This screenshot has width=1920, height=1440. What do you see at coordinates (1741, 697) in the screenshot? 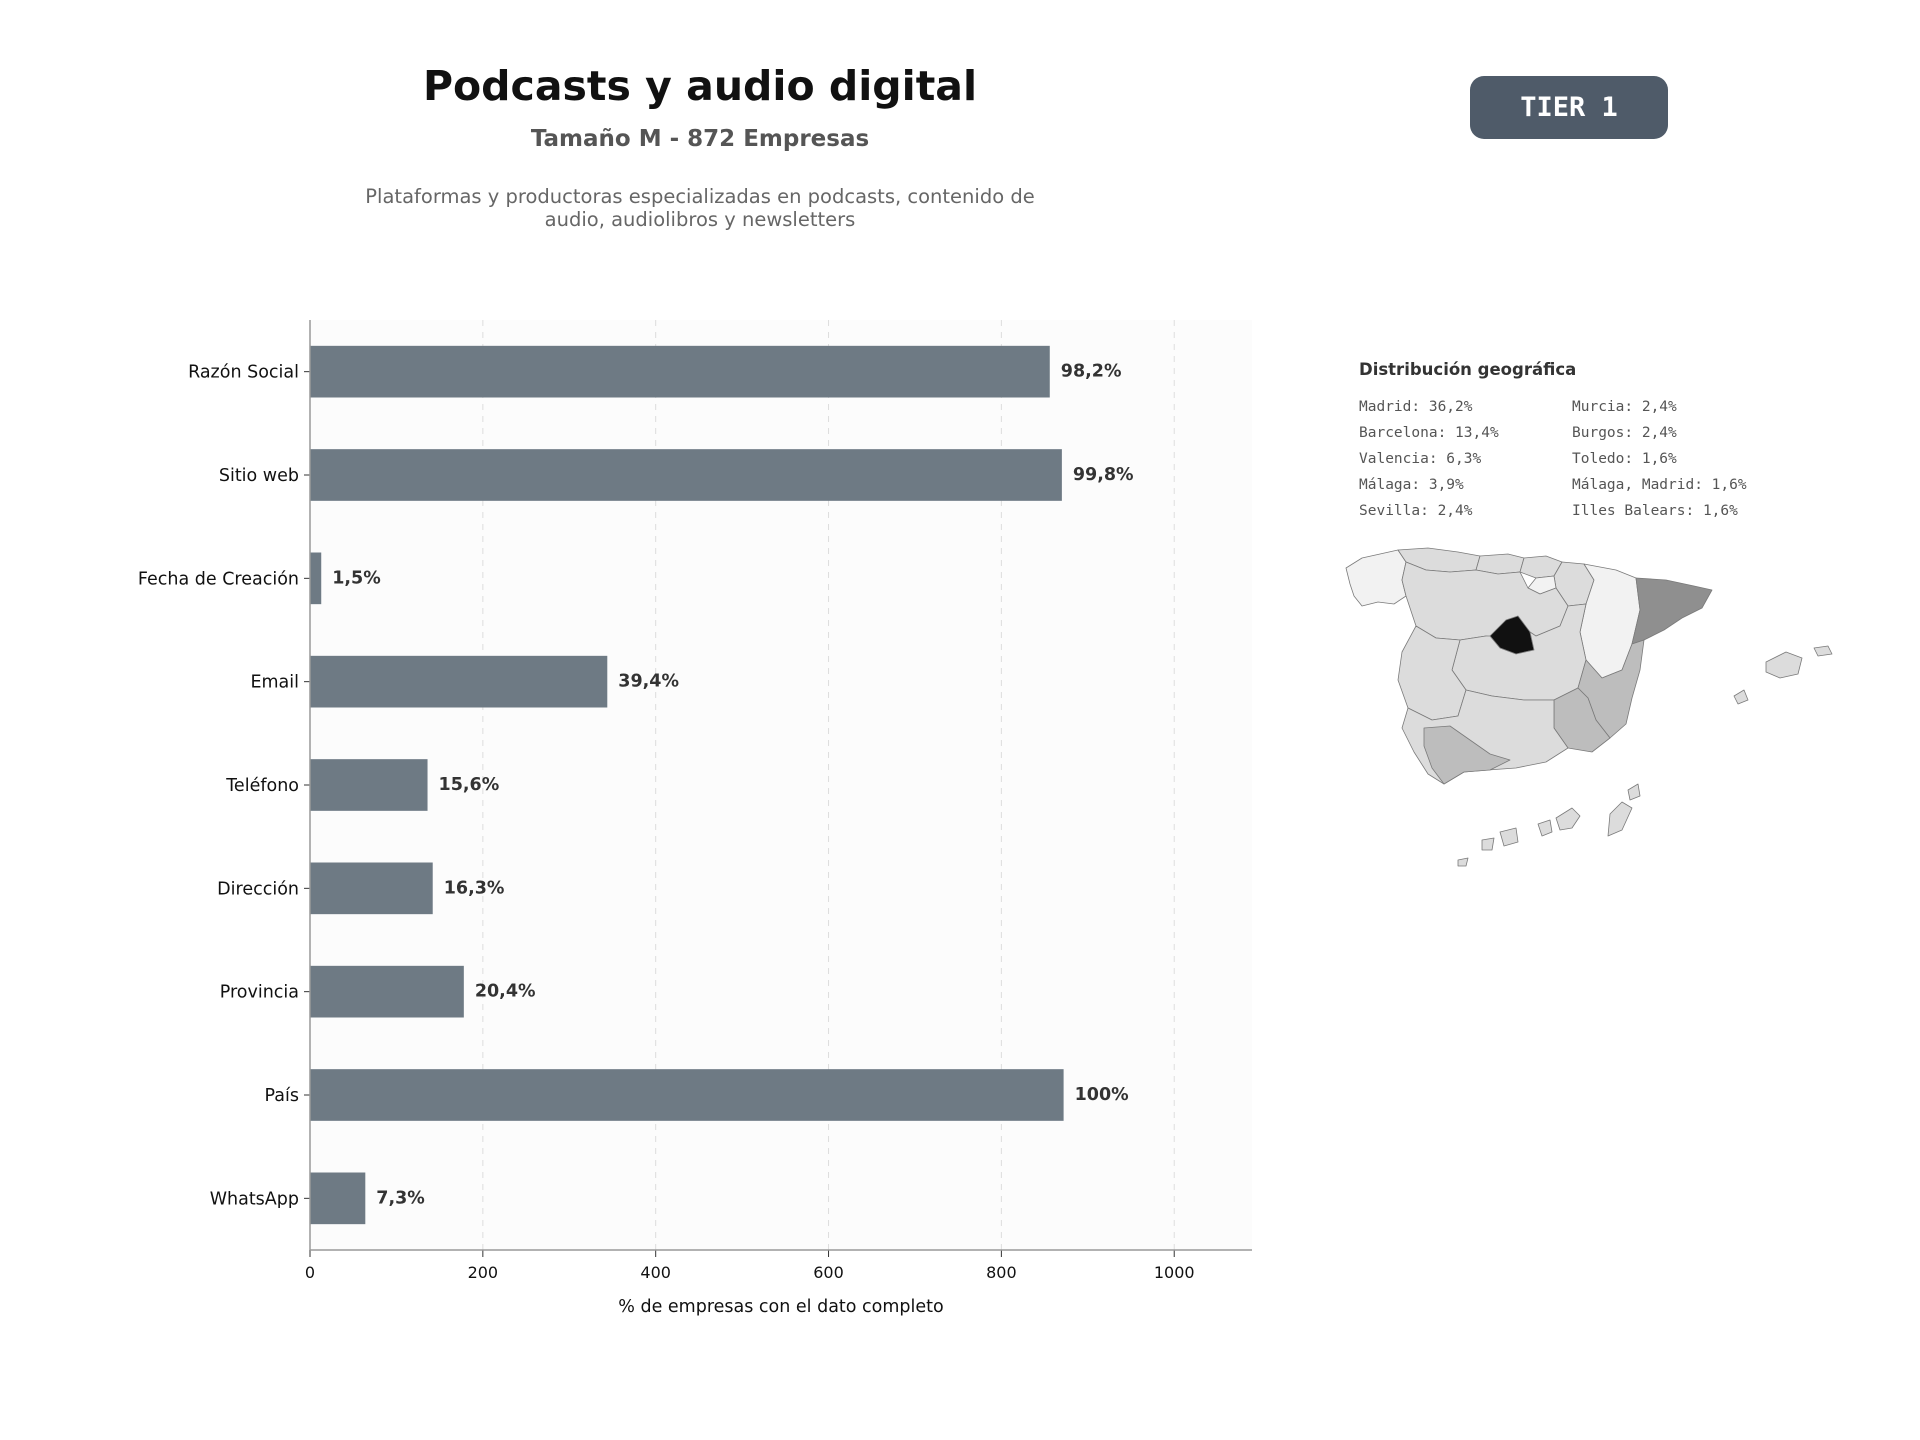
I see `map-region-ibiza` at bounding box center [1741, 697].